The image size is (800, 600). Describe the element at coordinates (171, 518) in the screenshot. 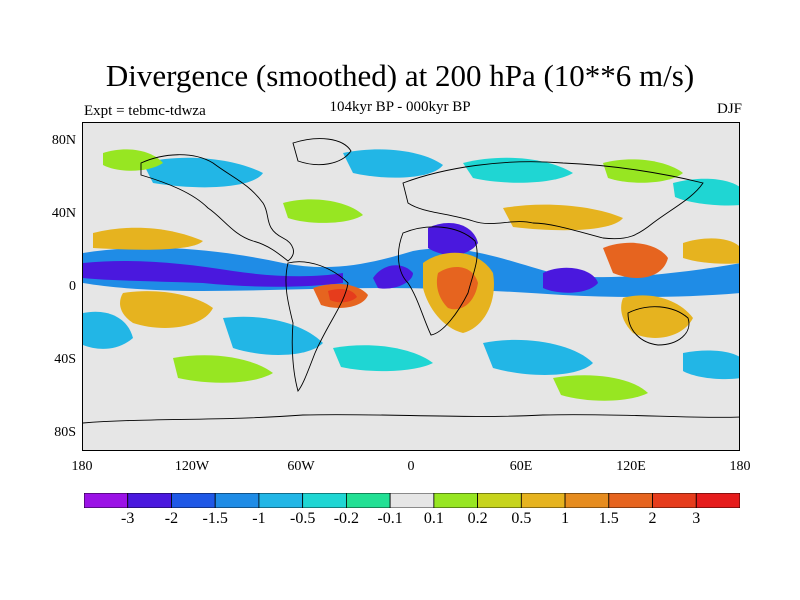

I see `colorbar-tick-label: -2` at that location.